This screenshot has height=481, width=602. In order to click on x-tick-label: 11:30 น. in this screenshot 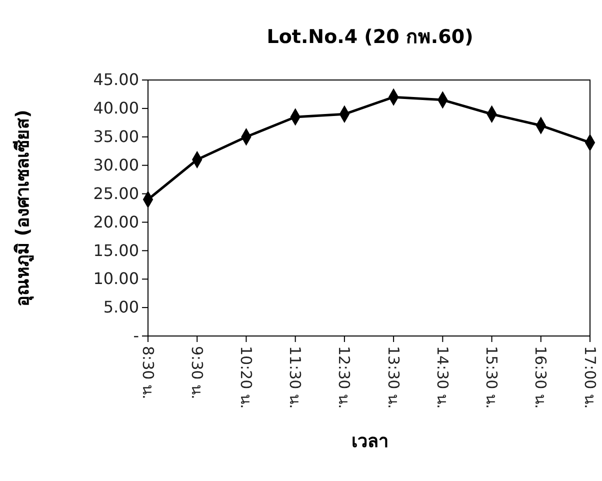, I will do `click(295, 377)`.